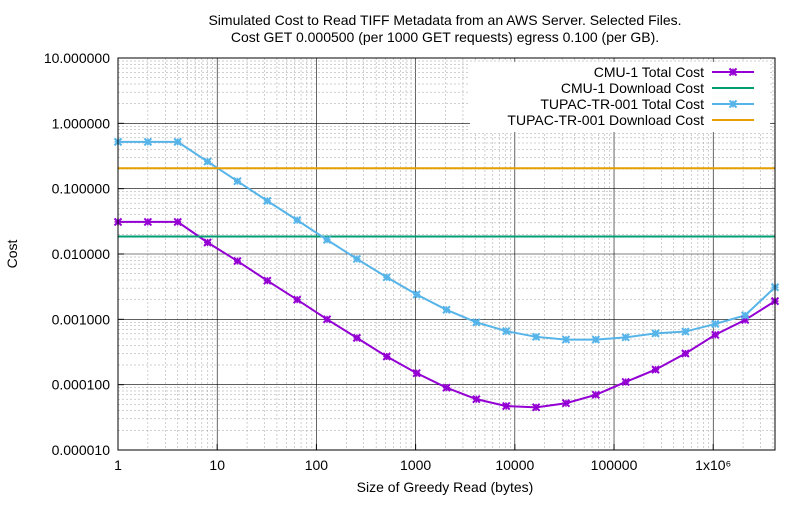 This screenshot has width=800, height=505. Describe the element at coordinates (632, 88) in the screenshot. I see `legend-label-cmu-1-download-cost: CMU-1 Download Cost` at that location.